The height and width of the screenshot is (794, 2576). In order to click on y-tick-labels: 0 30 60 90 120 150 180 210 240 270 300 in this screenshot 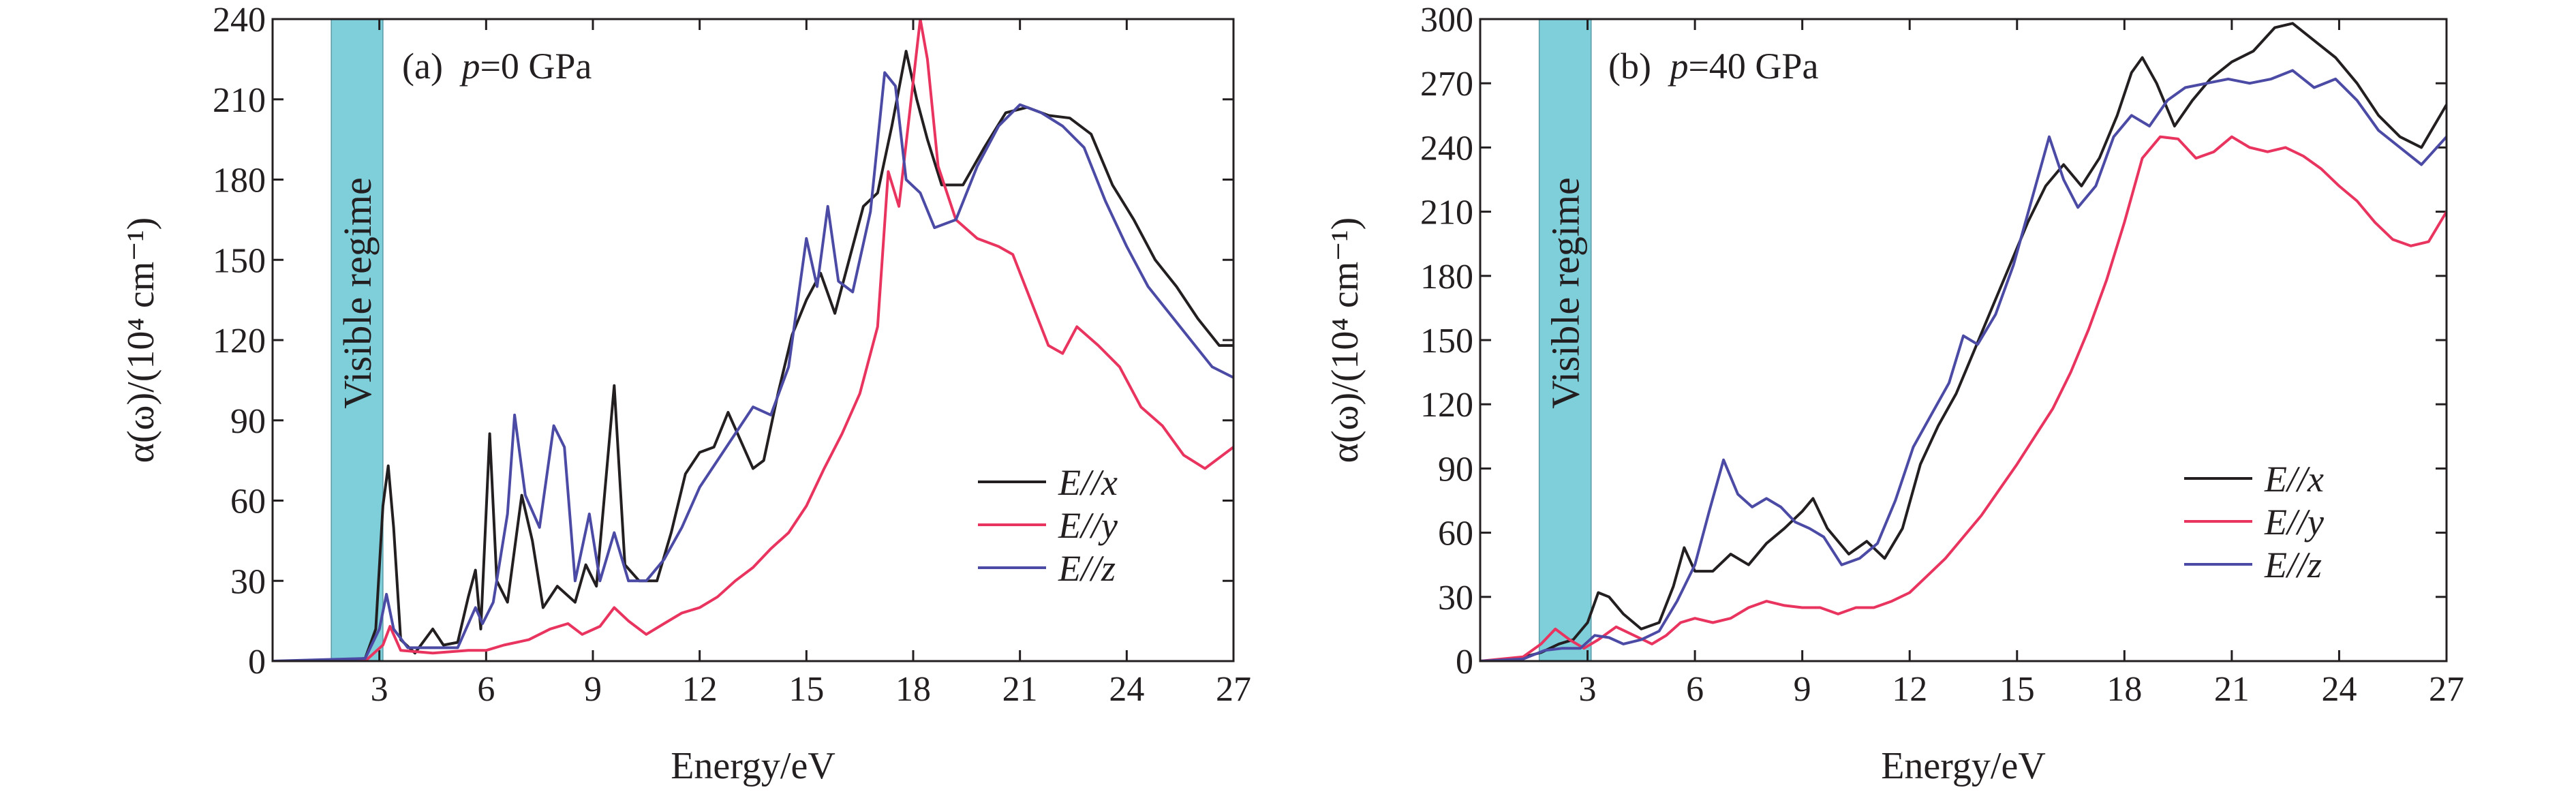, I will do `click(1446, 341)`.